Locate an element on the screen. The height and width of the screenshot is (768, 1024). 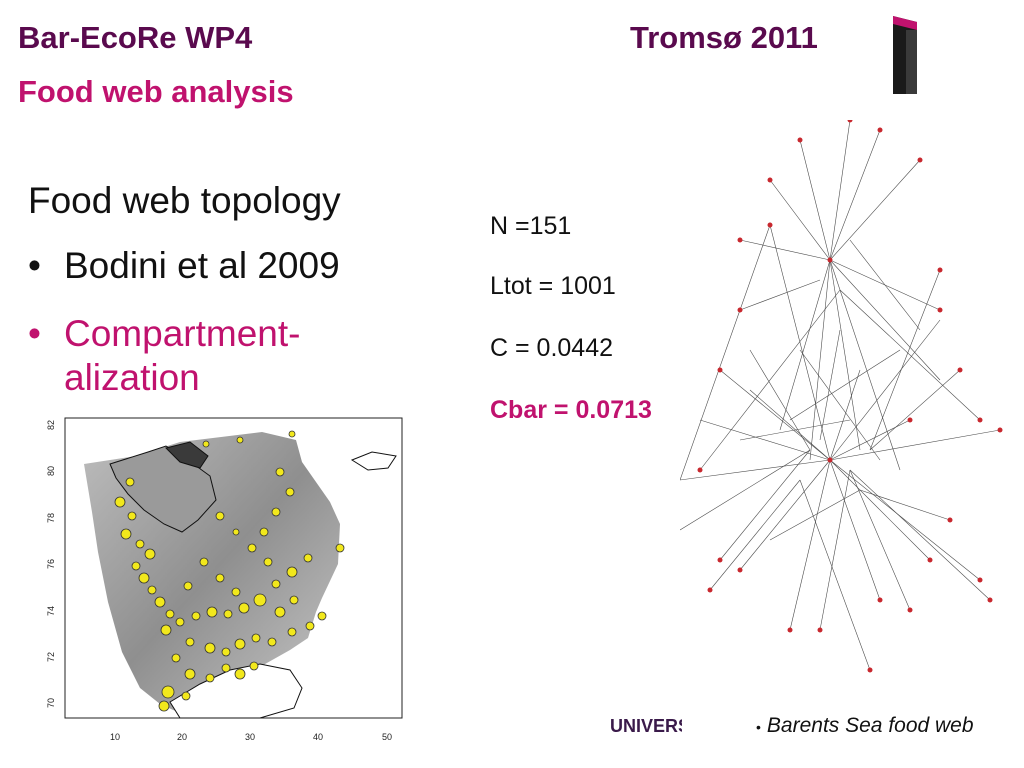
university-name: UNIVERSITETET is located at coordinates (646, 726).